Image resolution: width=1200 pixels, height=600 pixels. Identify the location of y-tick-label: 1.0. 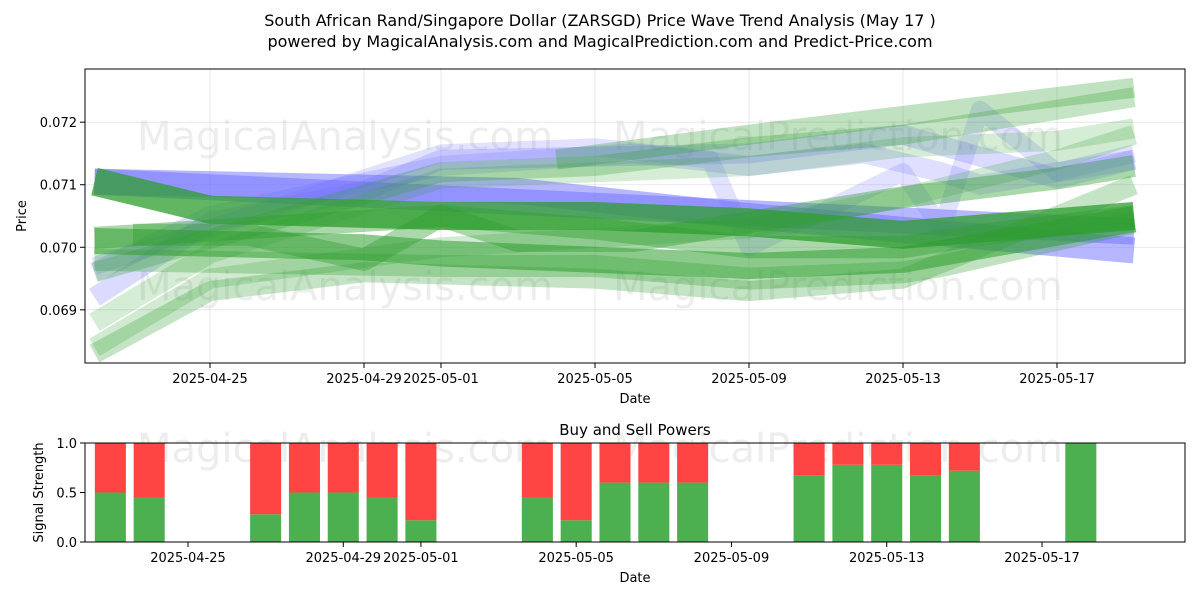
(66, 444).